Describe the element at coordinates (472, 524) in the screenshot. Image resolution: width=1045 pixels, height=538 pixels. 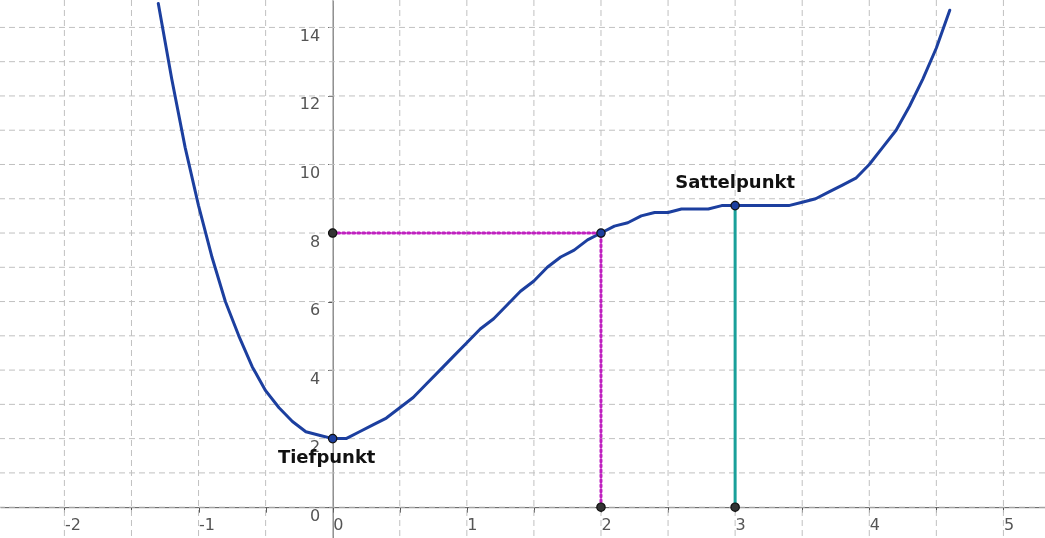
I see `x-tick-label: 1` at that location.